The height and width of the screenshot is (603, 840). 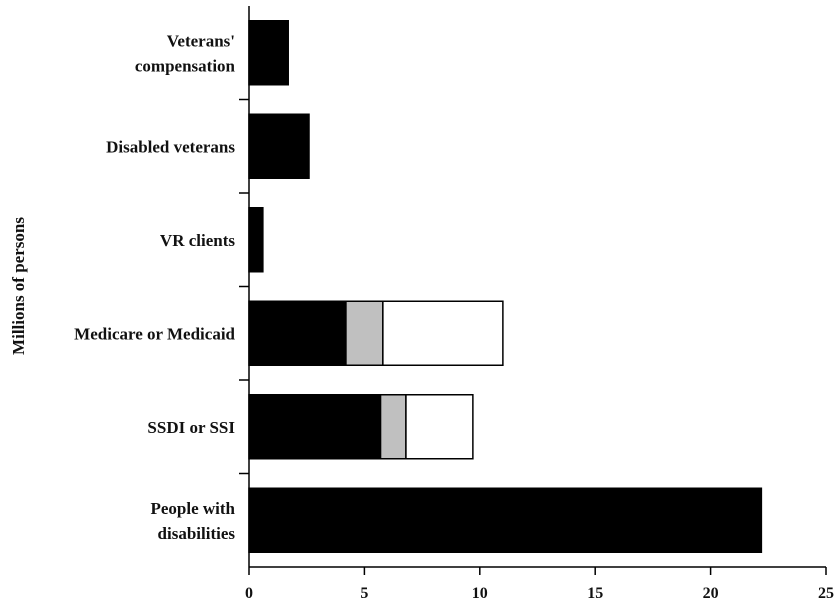 I want to click on x-tick-label-5: 25, so click(x=826, y=593).